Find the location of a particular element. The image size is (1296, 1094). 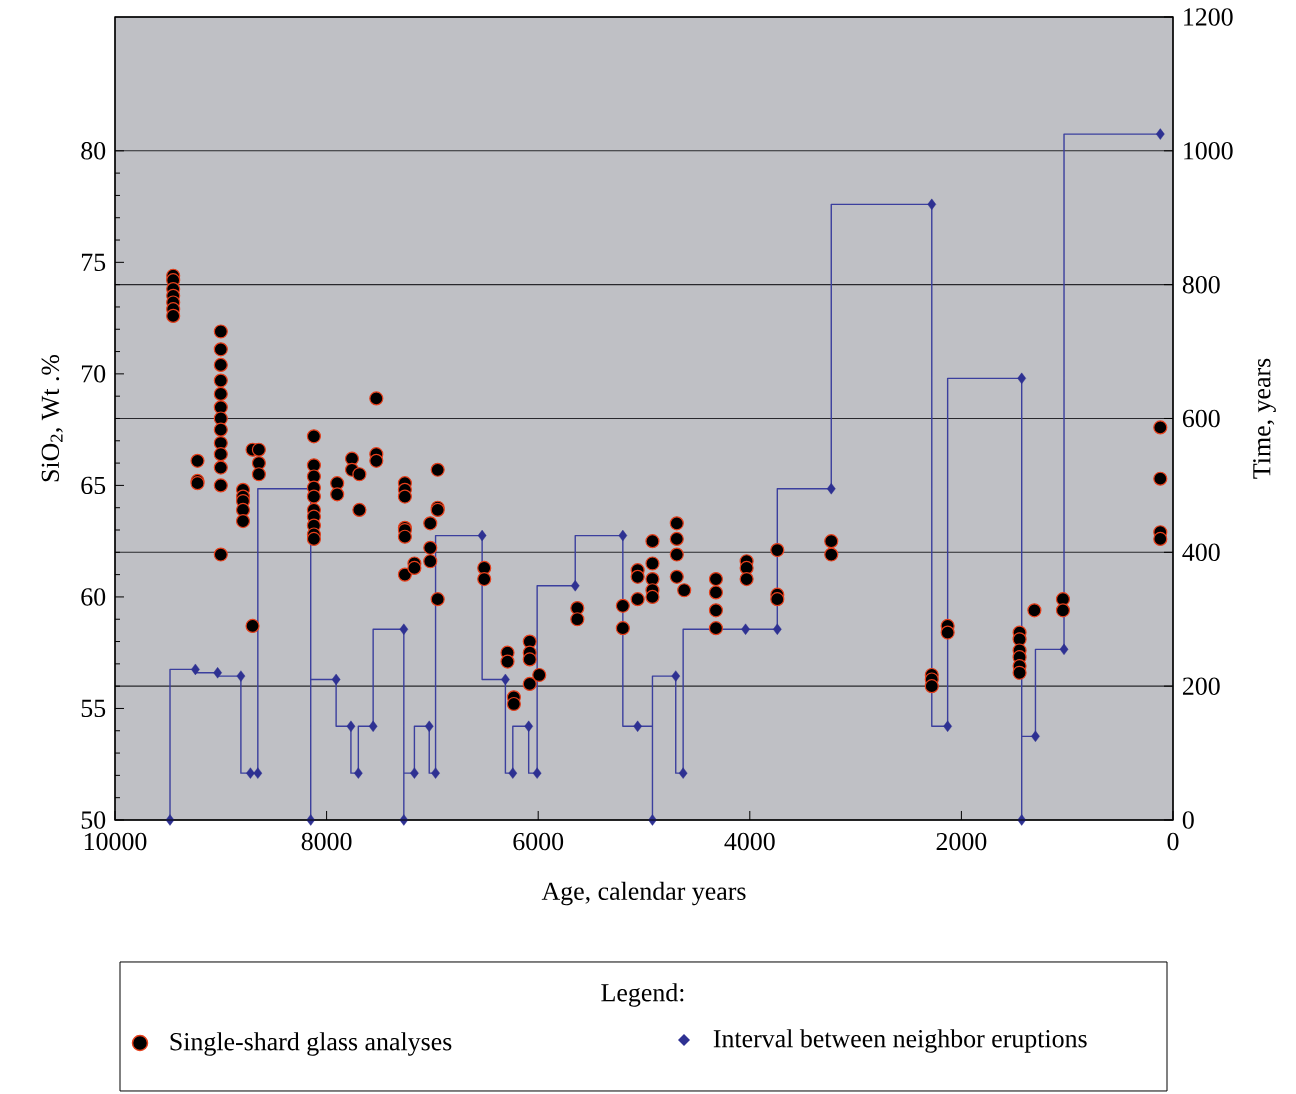

x-tick-label: 0 is located at coordinates (1173, 841).